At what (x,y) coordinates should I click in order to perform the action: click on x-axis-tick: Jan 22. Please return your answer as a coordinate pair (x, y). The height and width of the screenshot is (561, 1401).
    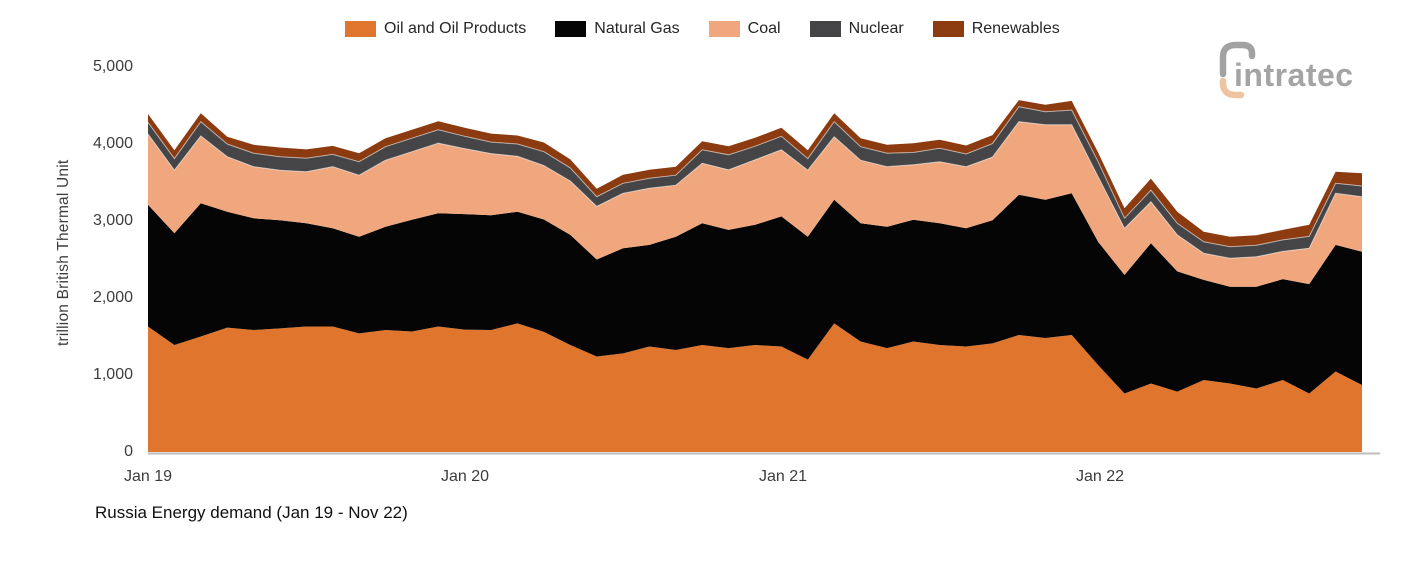
    Looking at the image, I should click on (1100, 476).